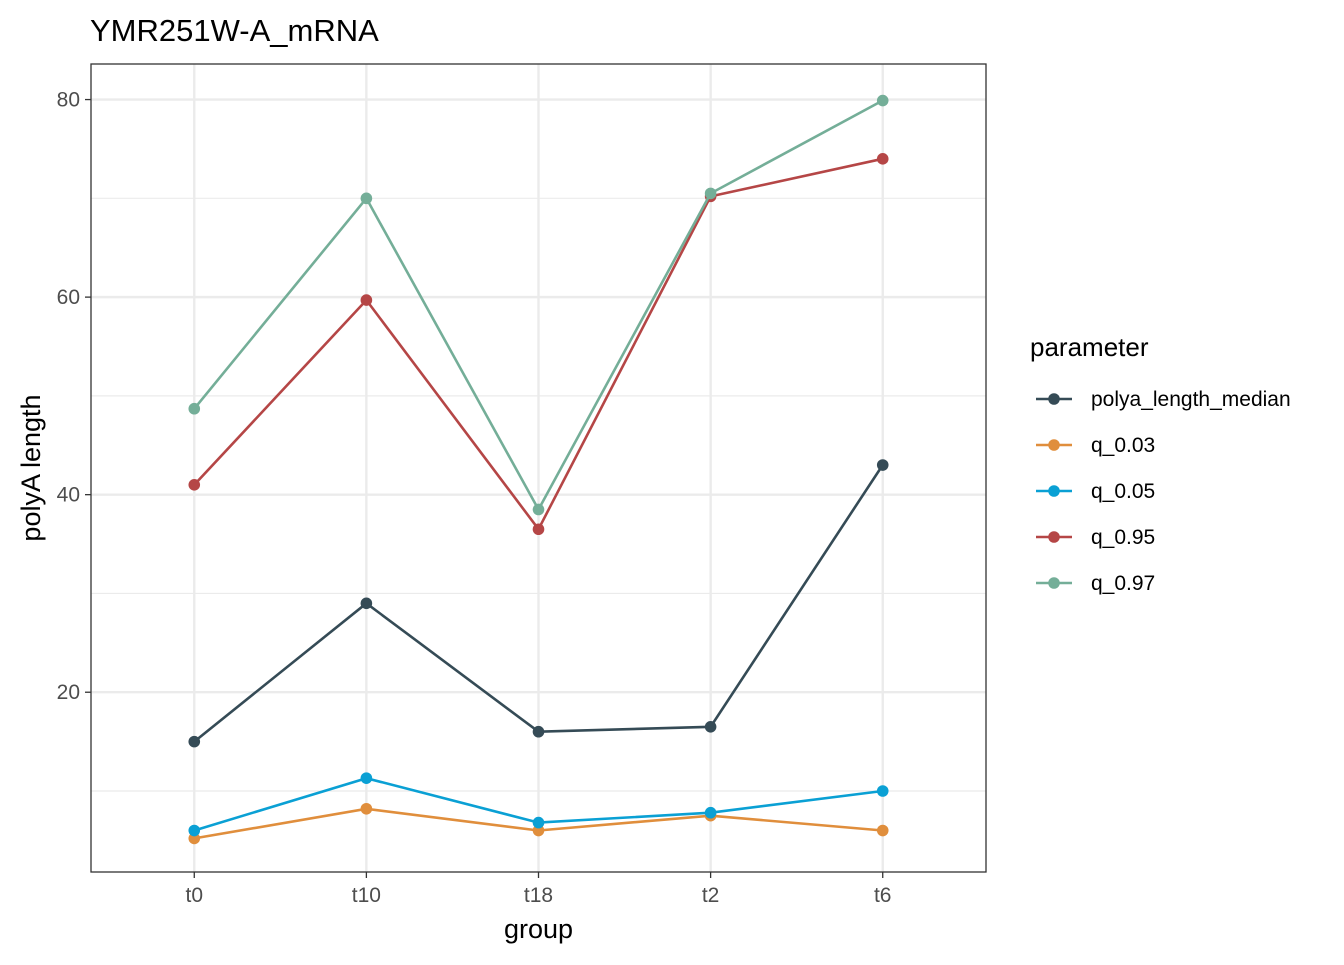  Describe the element at coordinates (31, 467) in the screenshot. I see `y-axis-label: polyA length` at that location.